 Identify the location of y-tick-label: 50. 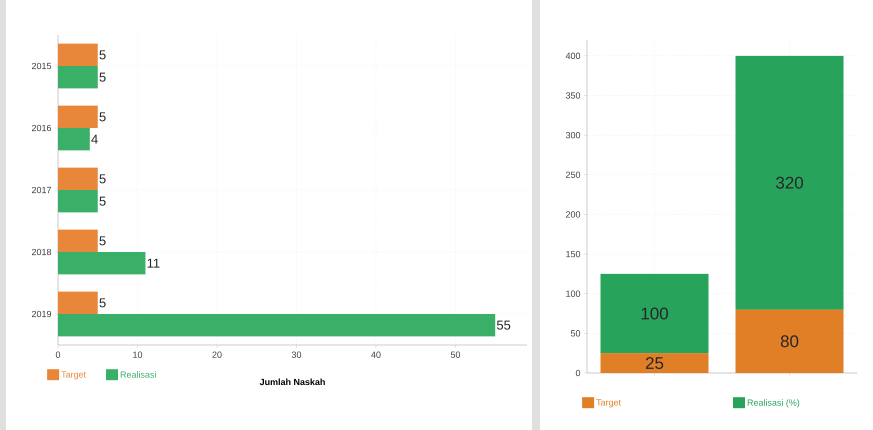
(575, 333).